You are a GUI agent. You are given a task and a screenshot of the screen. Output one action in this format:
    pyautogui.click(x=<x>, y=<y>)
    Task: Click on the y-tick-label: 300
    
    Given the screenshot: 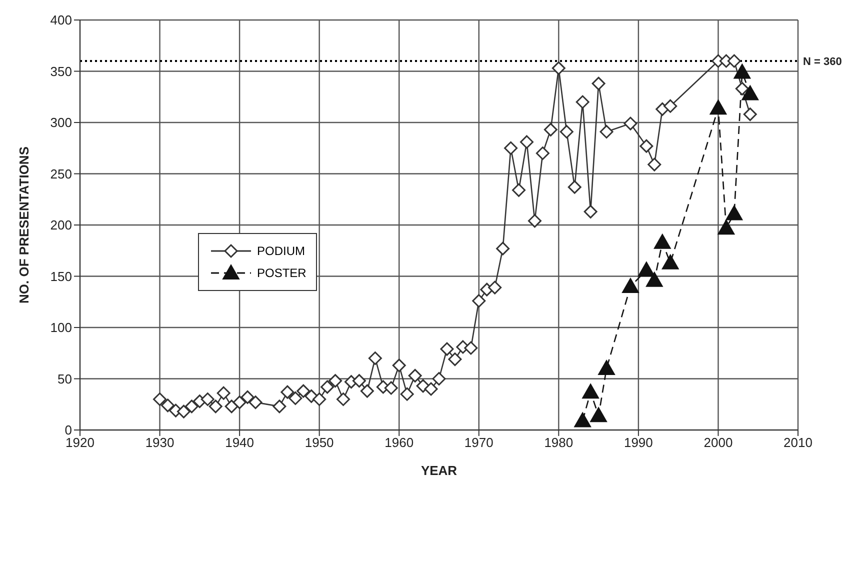 What is the action you would take?
    pyautogui.click(x=61, y=122)
    